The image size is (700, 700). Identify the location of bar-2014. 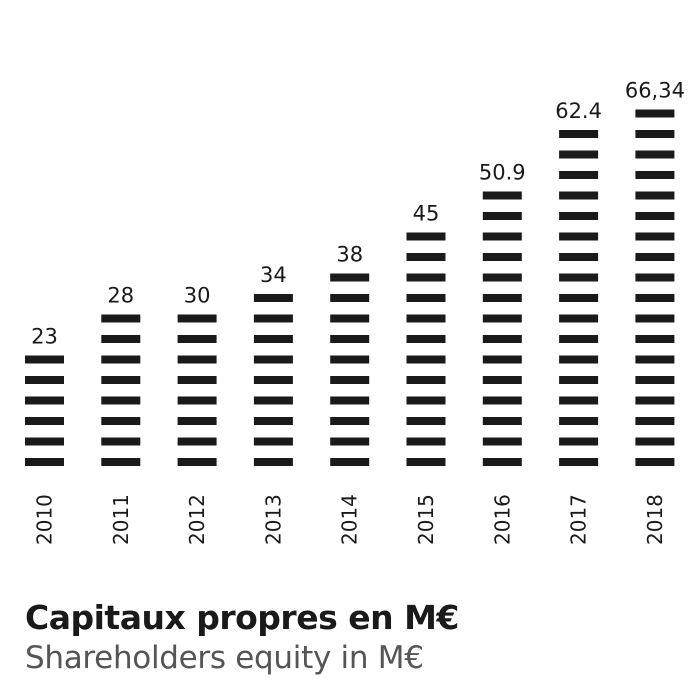
(350, 369).